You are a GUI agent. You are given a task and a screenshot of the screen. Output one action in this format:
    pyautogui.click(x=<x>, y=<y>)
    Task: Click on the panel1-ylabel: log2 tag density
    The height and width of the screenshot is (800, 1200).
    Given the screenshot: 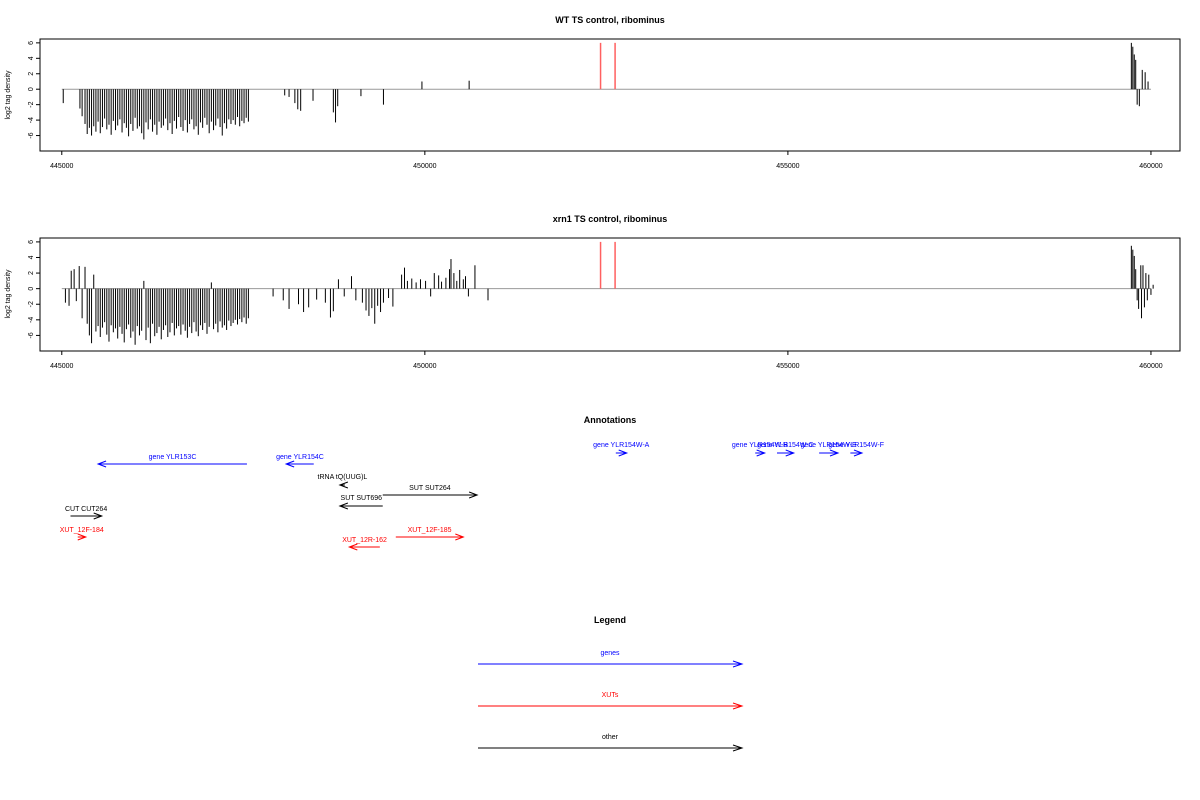 What is the action you would take?
    pyautogui.click(x=8, y=95)
    